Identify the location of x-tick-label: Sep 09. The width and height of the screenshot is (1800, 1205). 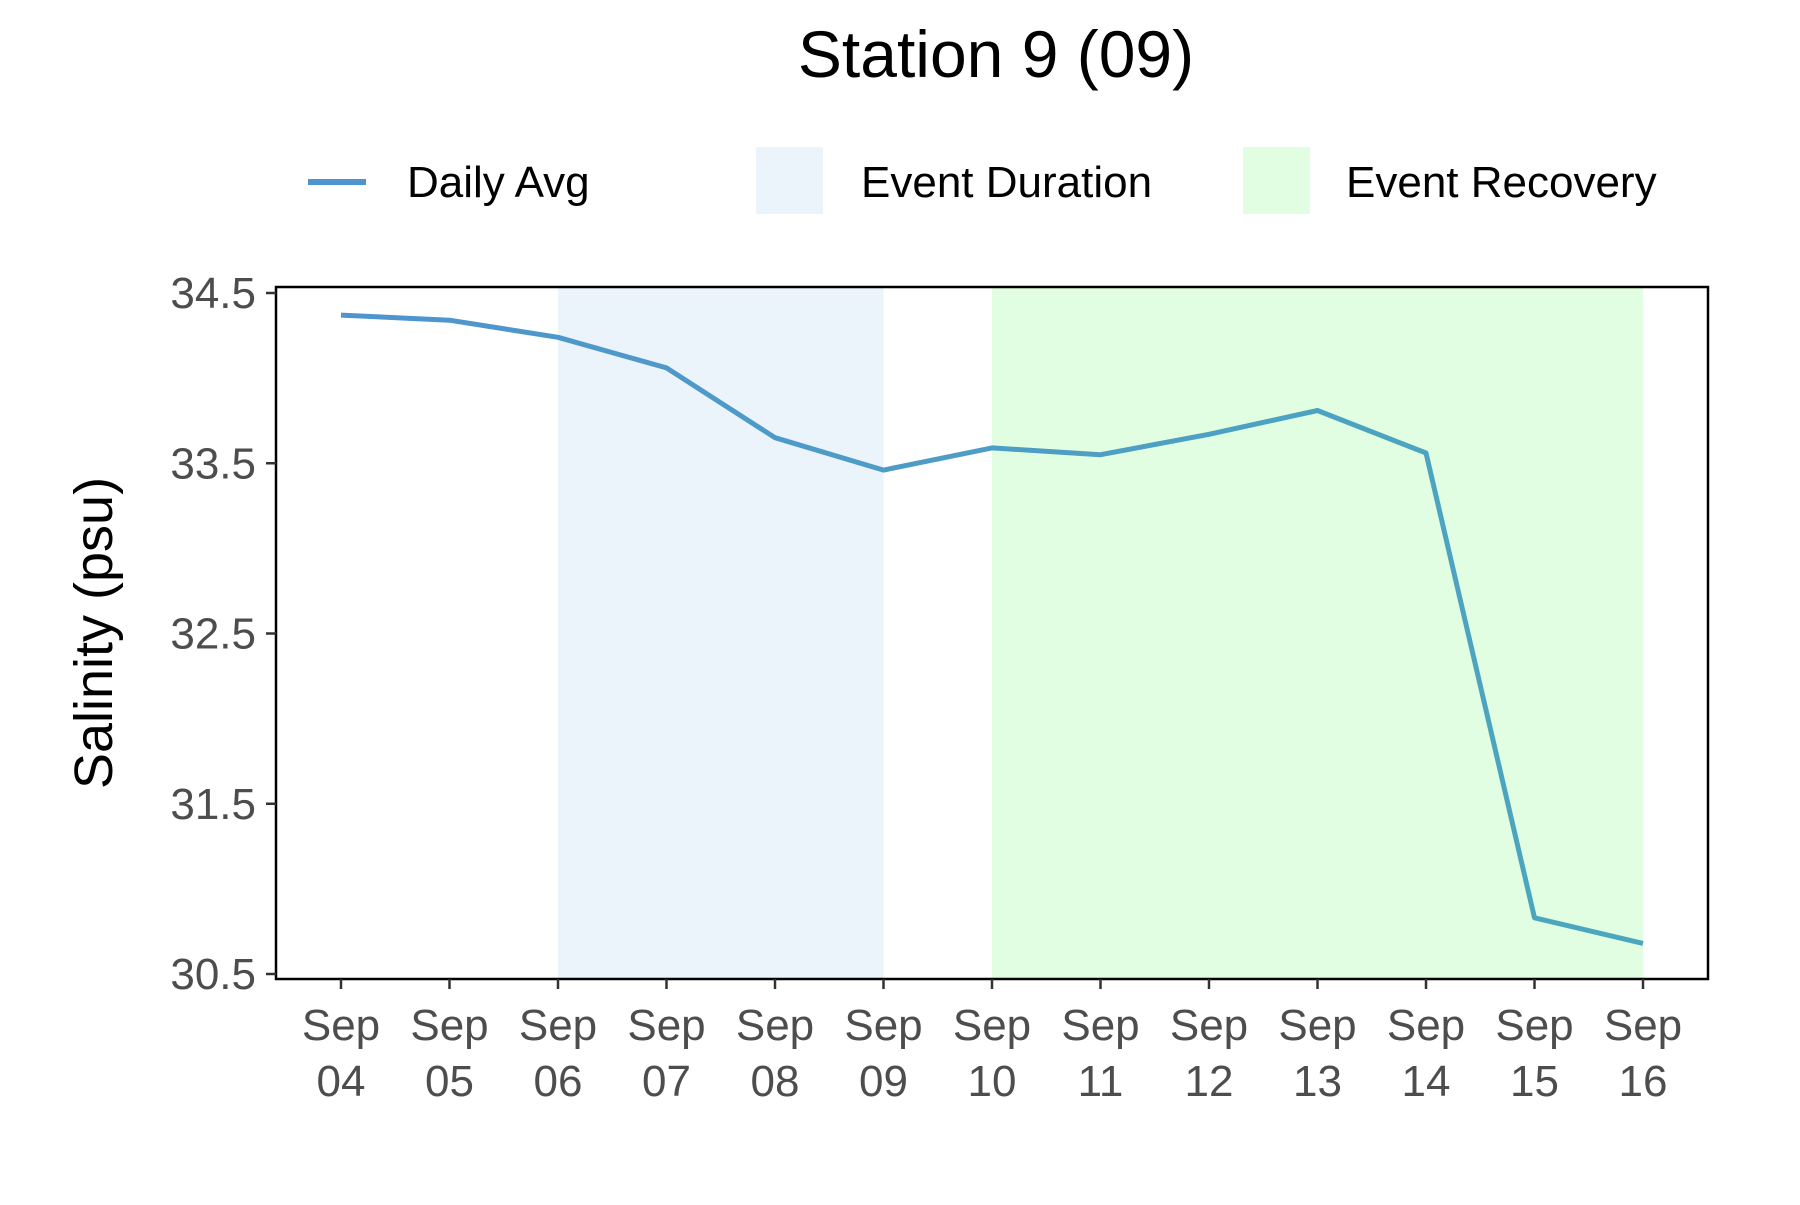
(883, 1053).